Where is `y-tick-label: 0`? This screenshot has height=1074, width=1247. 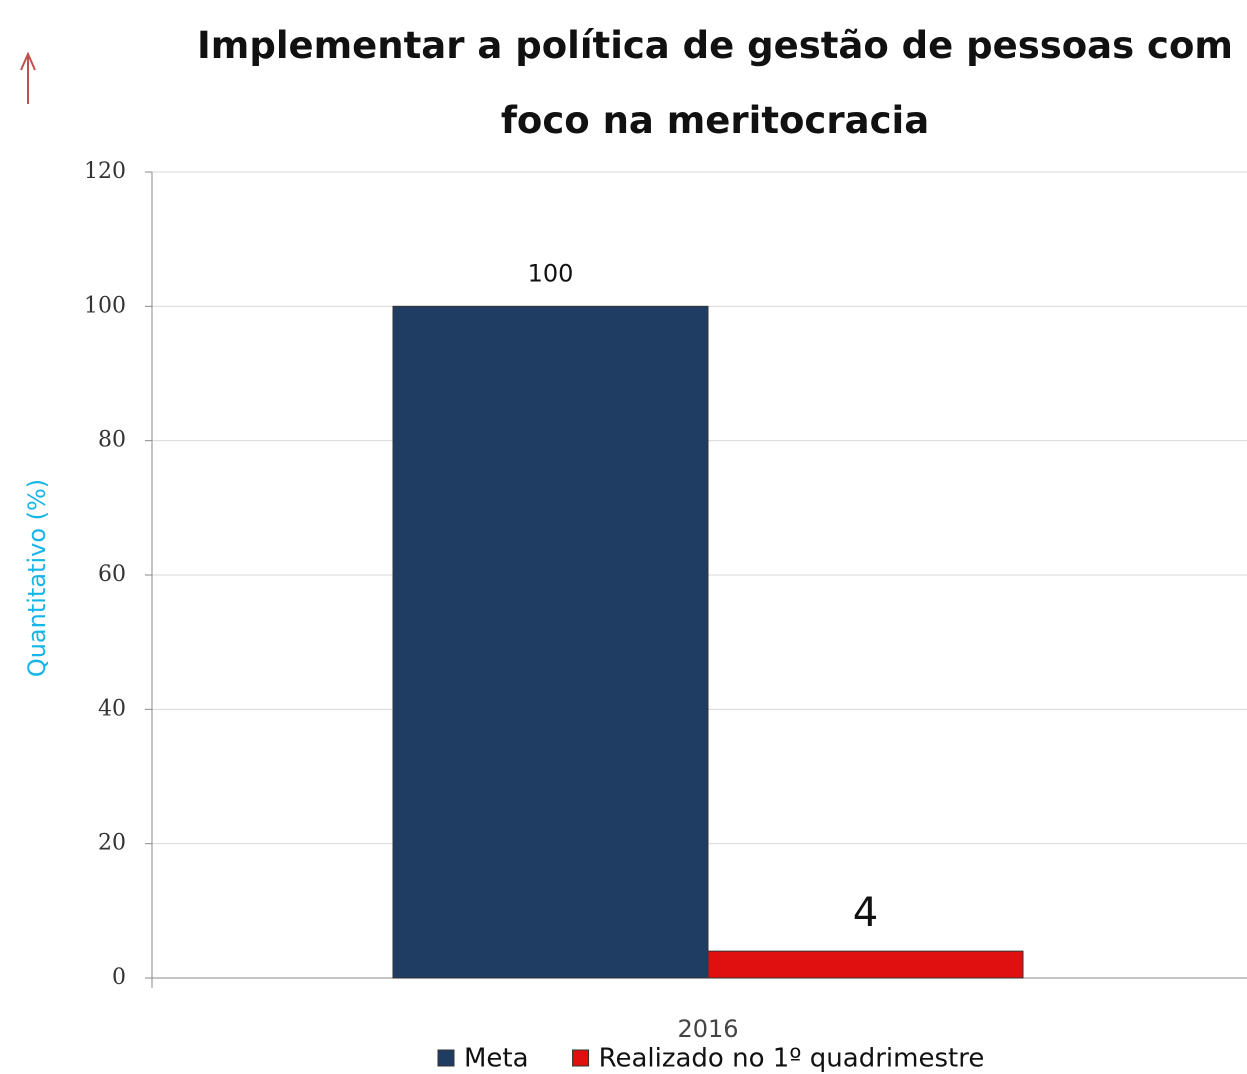
y-tick-label: 0 is located at coordinates (119, 977).